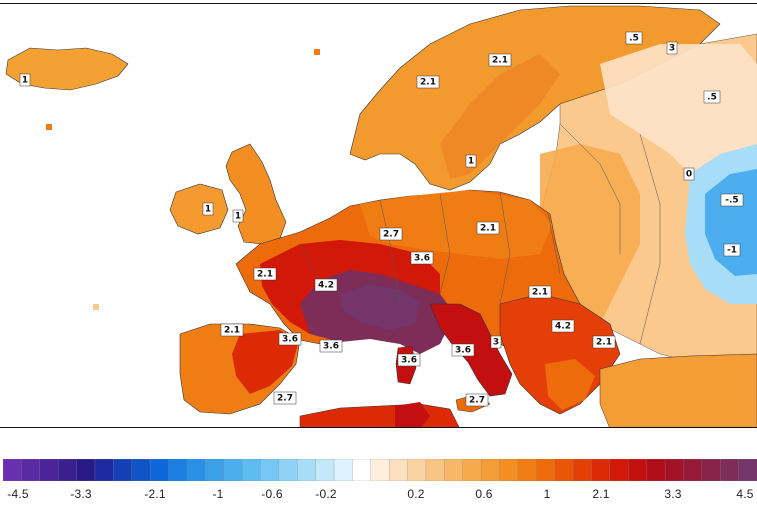  What do you see at coordinates (272, 494) in the screenshot?
I see `legend-tick-label: -0.6` at bounding box center [272, 494].